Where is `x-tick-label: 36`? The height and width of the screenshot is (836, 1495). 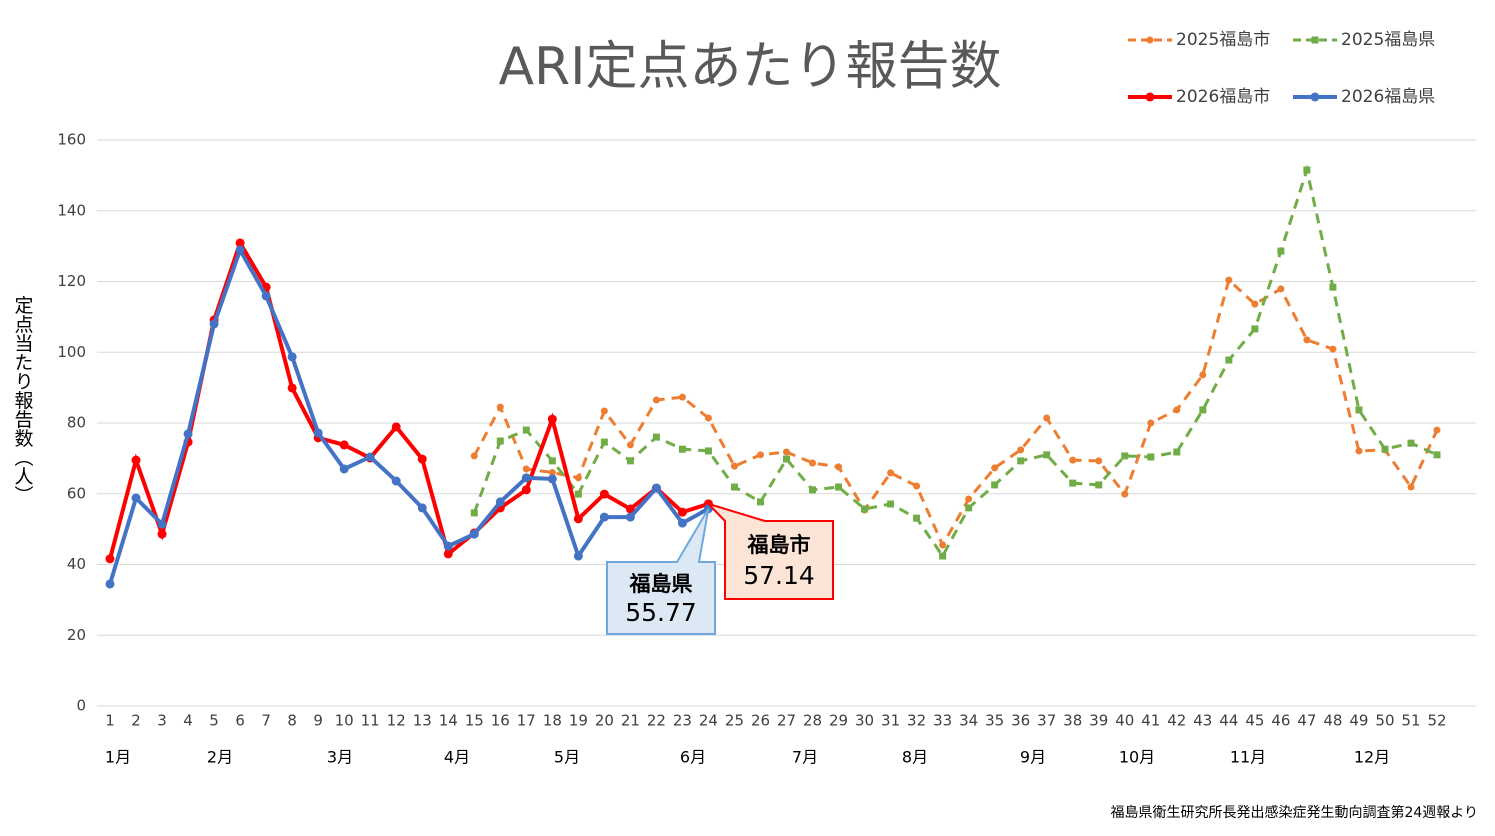 x-tick-label: 36 is located at coordinates (1020, 721).